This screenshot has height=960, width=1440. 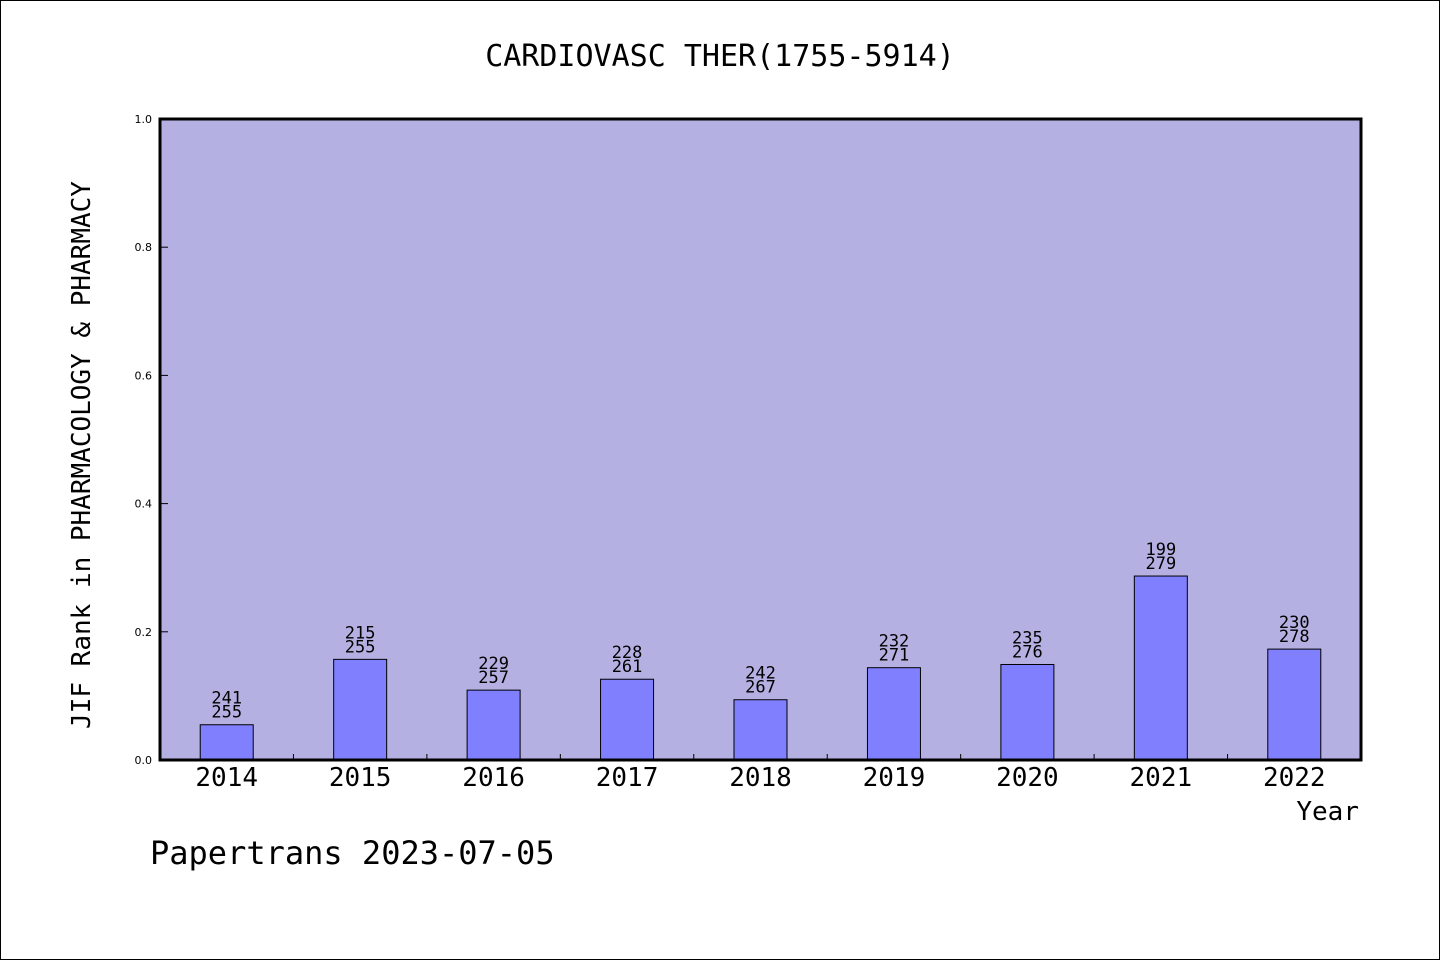 I want to click on x-tick-label: 2022, so click(x=1294, y=778).